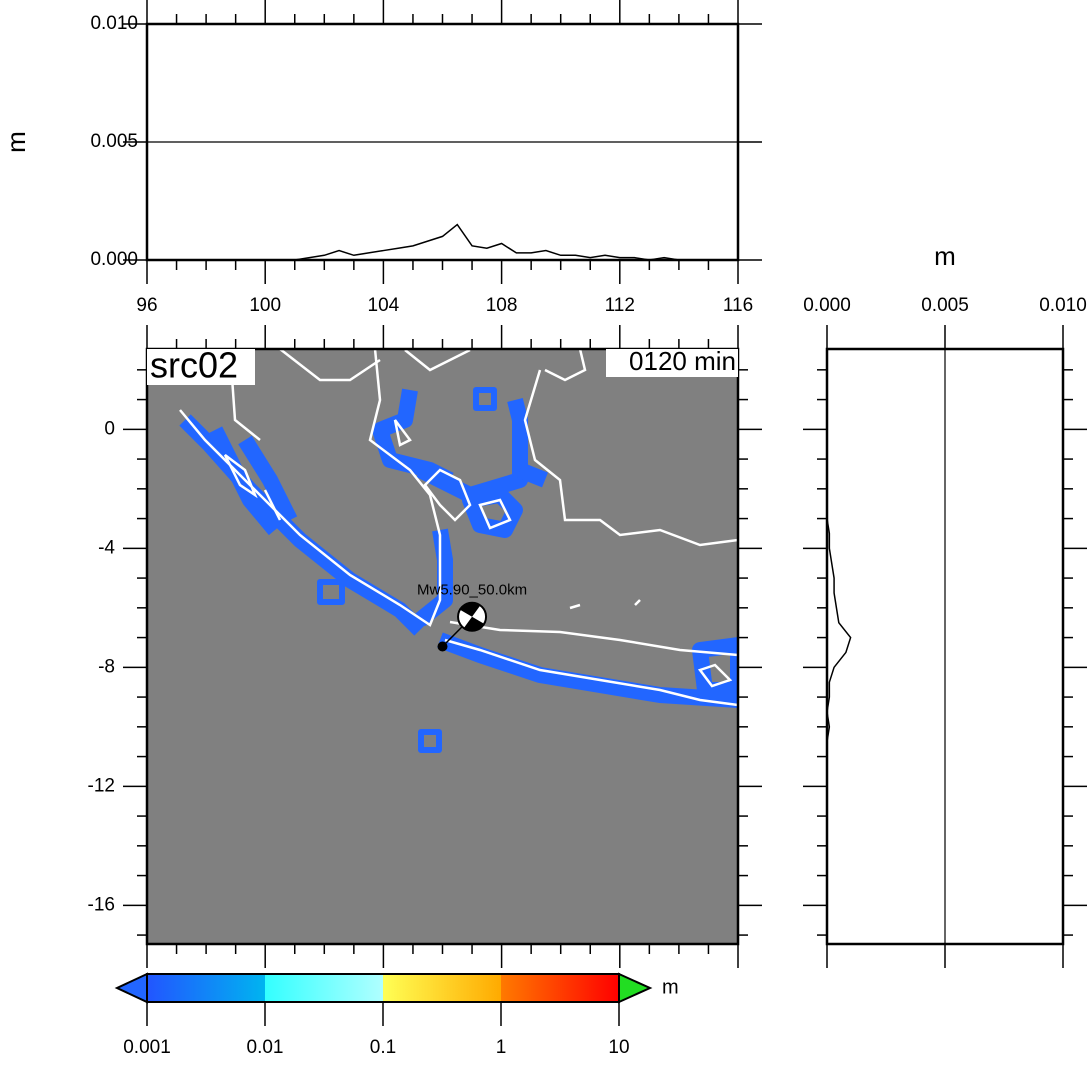 Image resolution: width=1088 pixels, height=1068 pixels. I want to click on x-tick-label: 112, so click(620, 305).